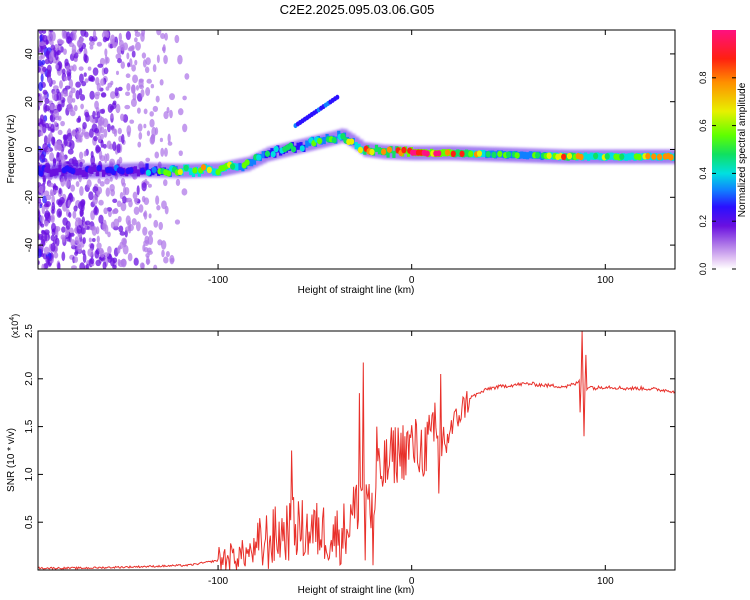 The image size is (750, 600). Describe the element at coordinates (742, 149) in the screenshot. I see `colorbar-label: Normalized spectral amplitude` at that location.